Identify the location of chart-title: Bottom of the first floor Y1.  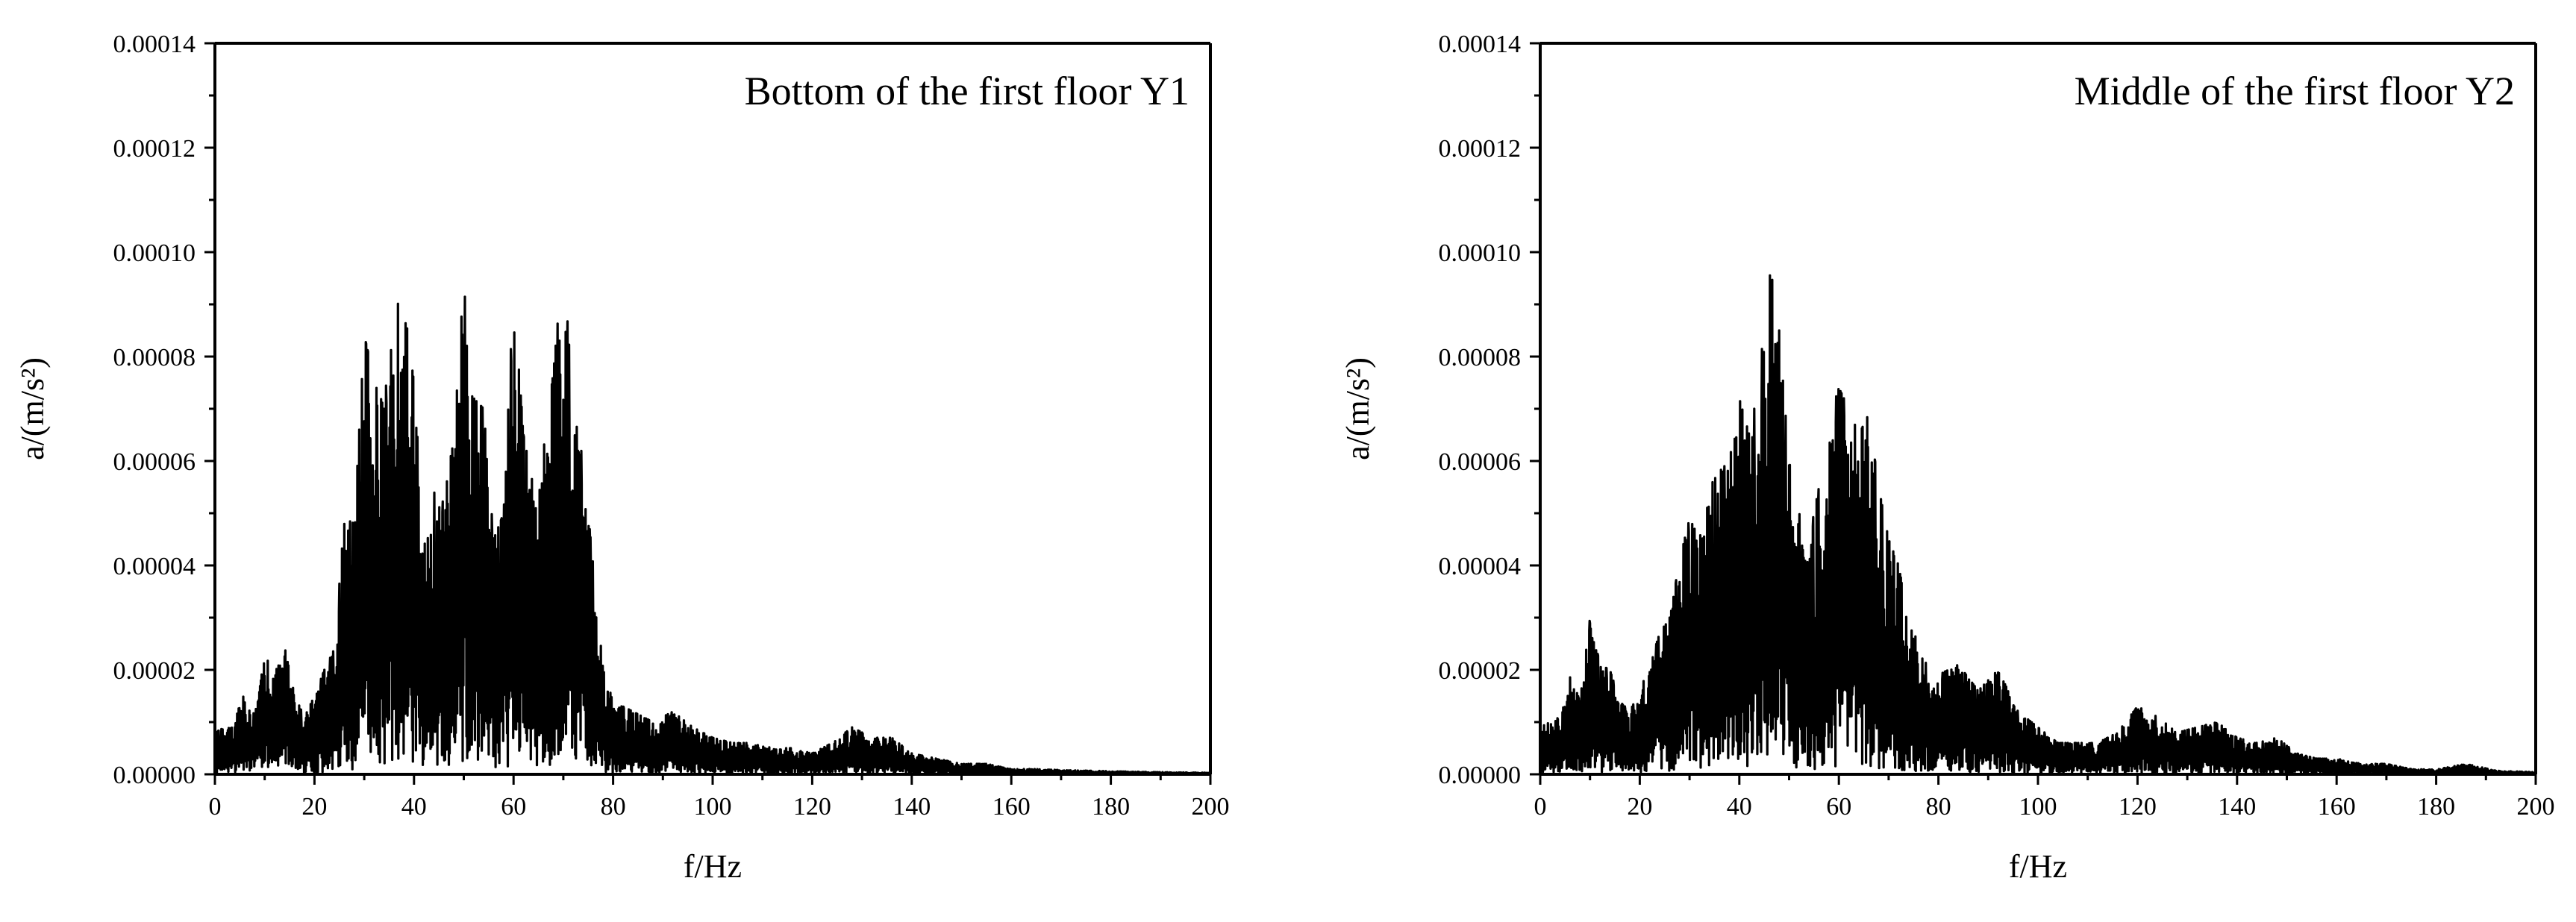
(967, 91).